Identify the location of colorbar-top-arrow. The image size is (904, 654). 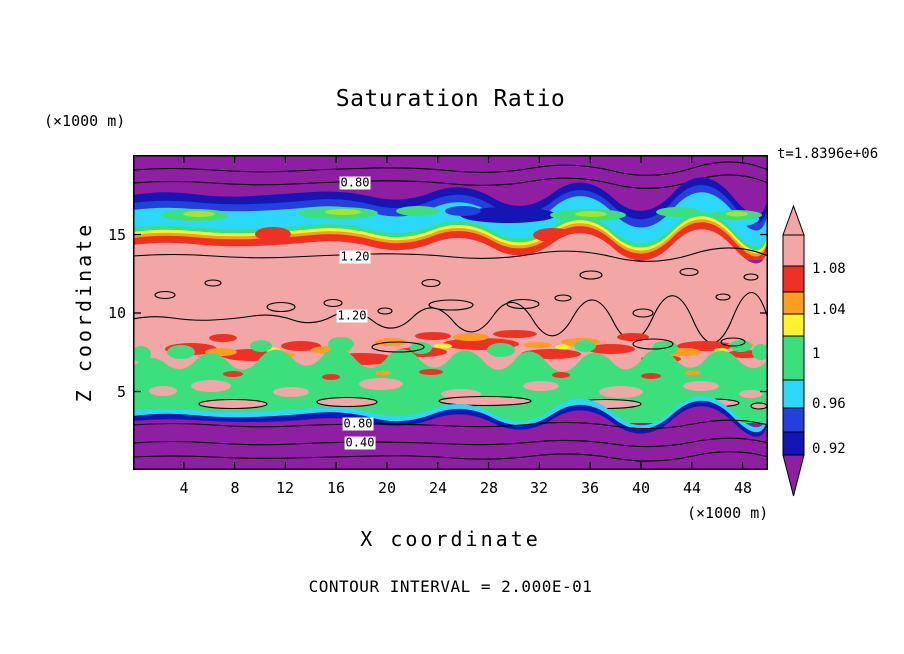
(793, 220).